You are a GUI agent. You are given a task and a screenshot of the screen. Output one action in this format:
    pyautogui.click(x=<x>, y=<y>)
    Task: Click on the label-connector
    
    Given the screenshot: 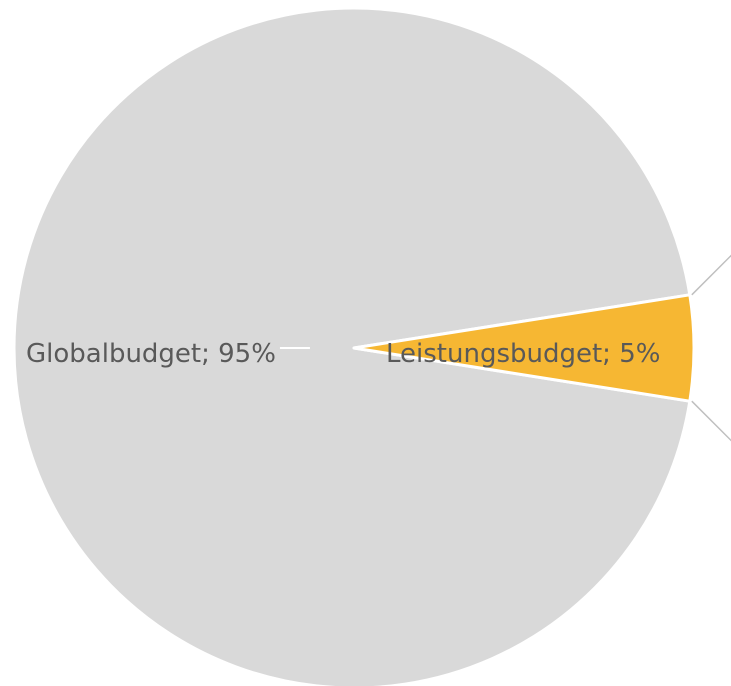 What is the action you would take?
    pyautogui.click(x=294, y=348)
    